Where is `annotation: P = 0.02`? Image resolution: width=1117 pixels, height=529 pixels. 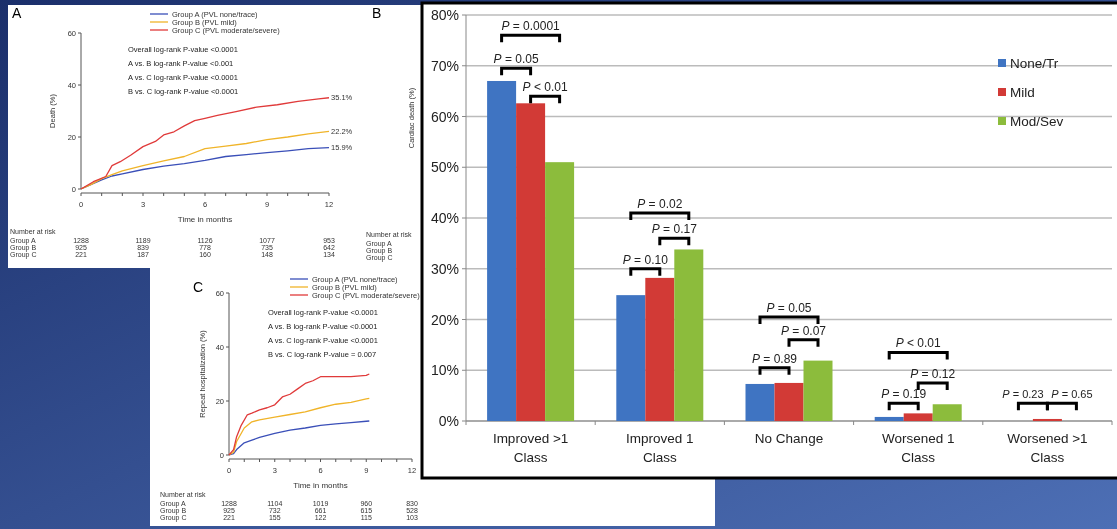 annotation: P = 0.02 is located at coordinates (660, 203).